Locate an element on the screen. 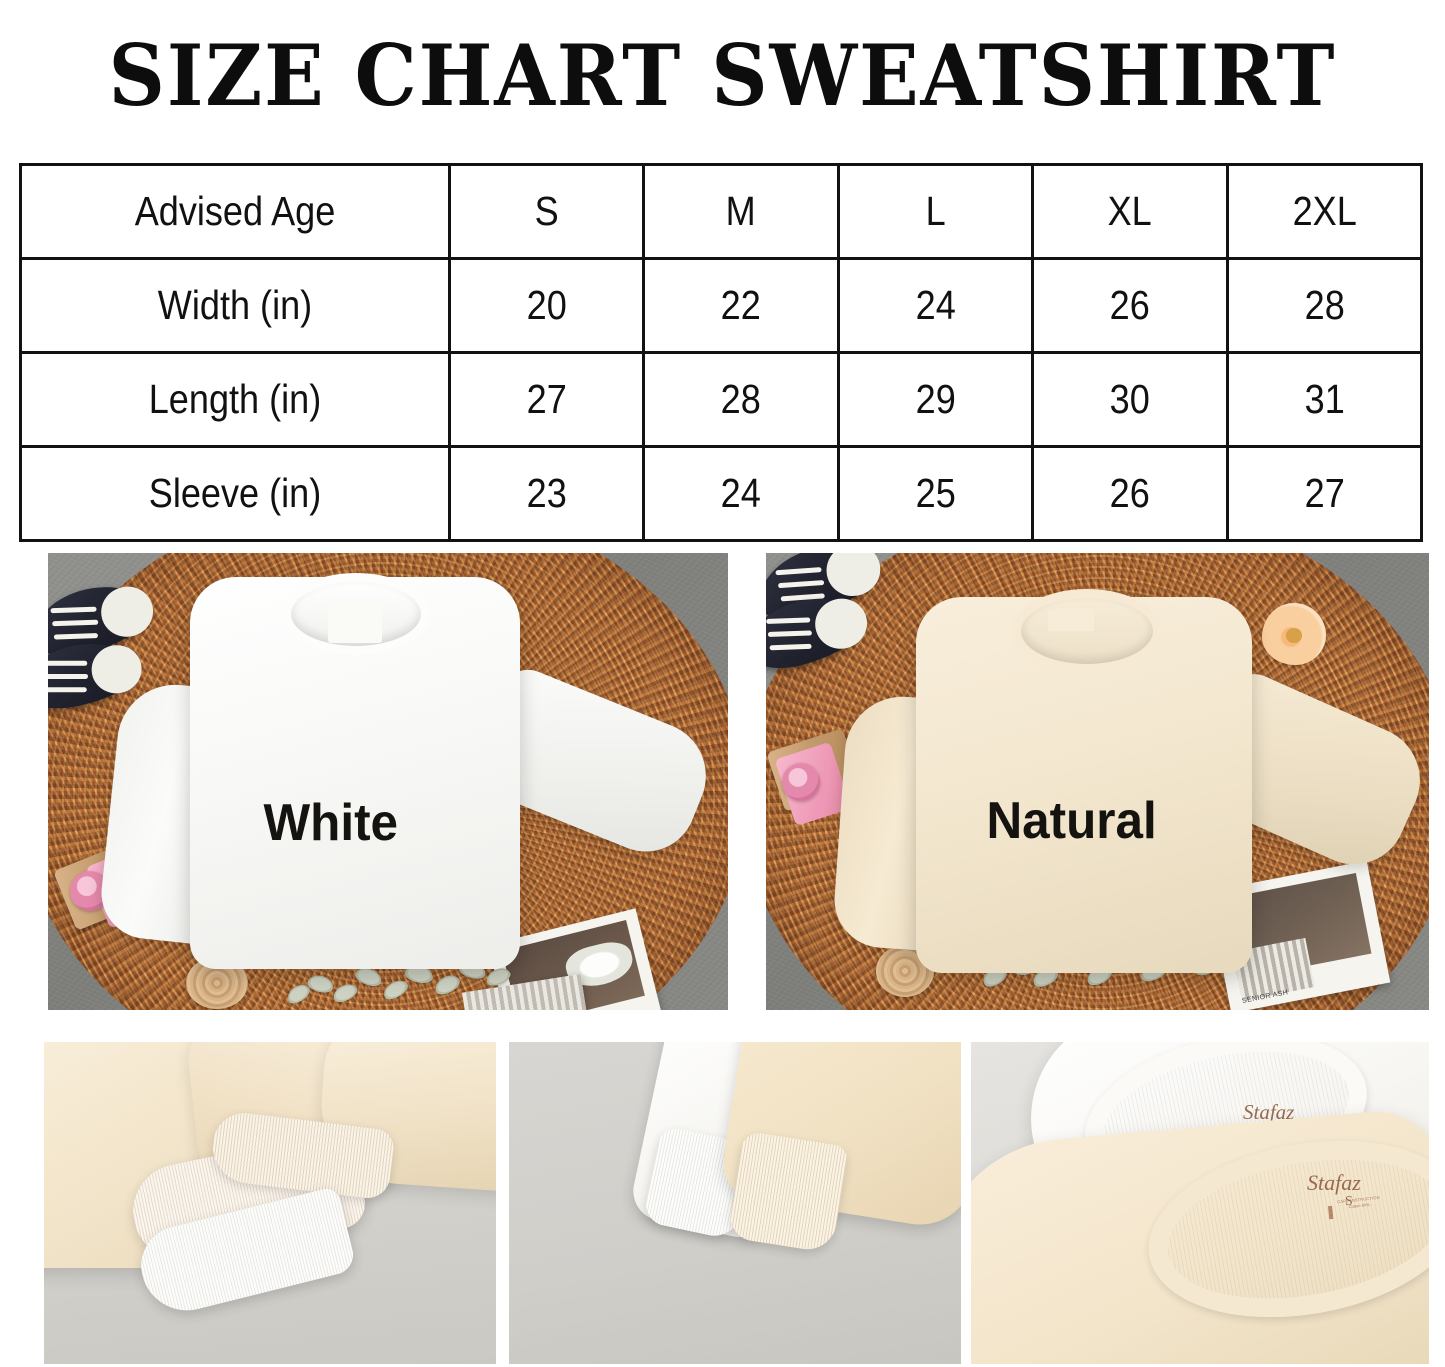 The height and width of the screenshot is (1367, 1445). cell-sleeve-s: 23 is located at coordinates (546, 493).